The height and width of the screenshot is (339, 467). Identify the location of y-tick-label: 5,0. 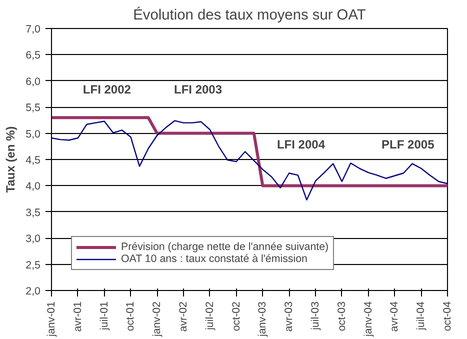
(33, 134).